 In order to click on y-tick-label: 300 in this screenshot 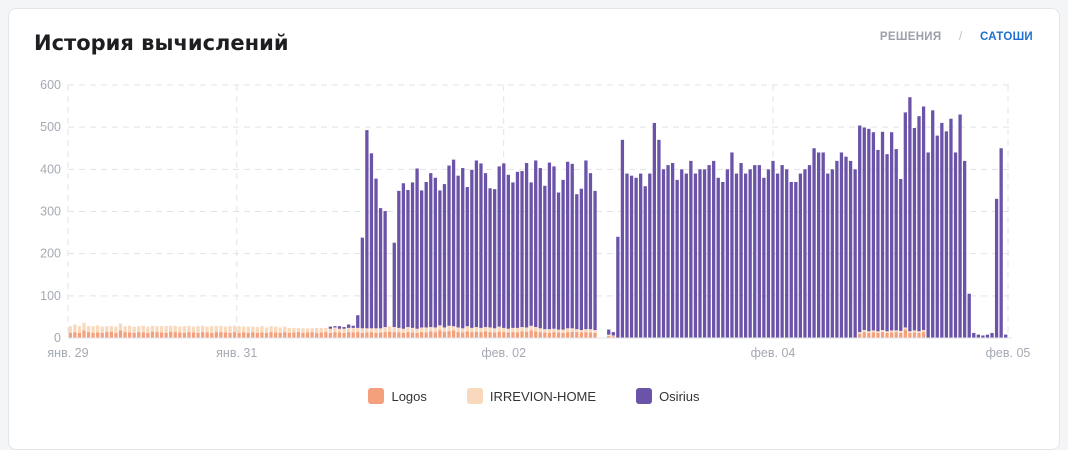, I will do `click(50, 212)`.